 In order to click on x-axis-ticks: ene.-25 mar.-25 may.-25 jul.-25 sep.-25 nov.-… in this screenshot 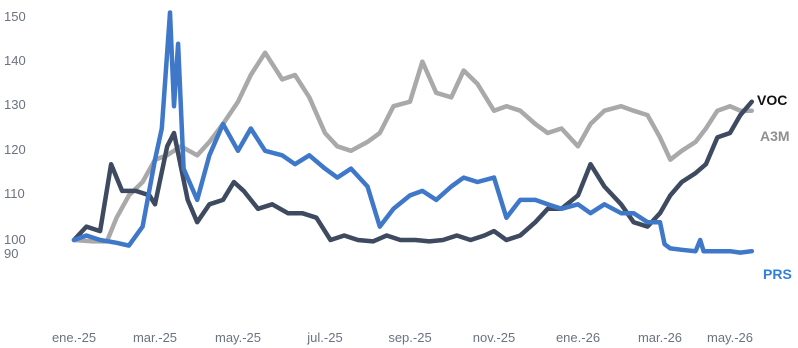, I will do `click(402, 337)`.